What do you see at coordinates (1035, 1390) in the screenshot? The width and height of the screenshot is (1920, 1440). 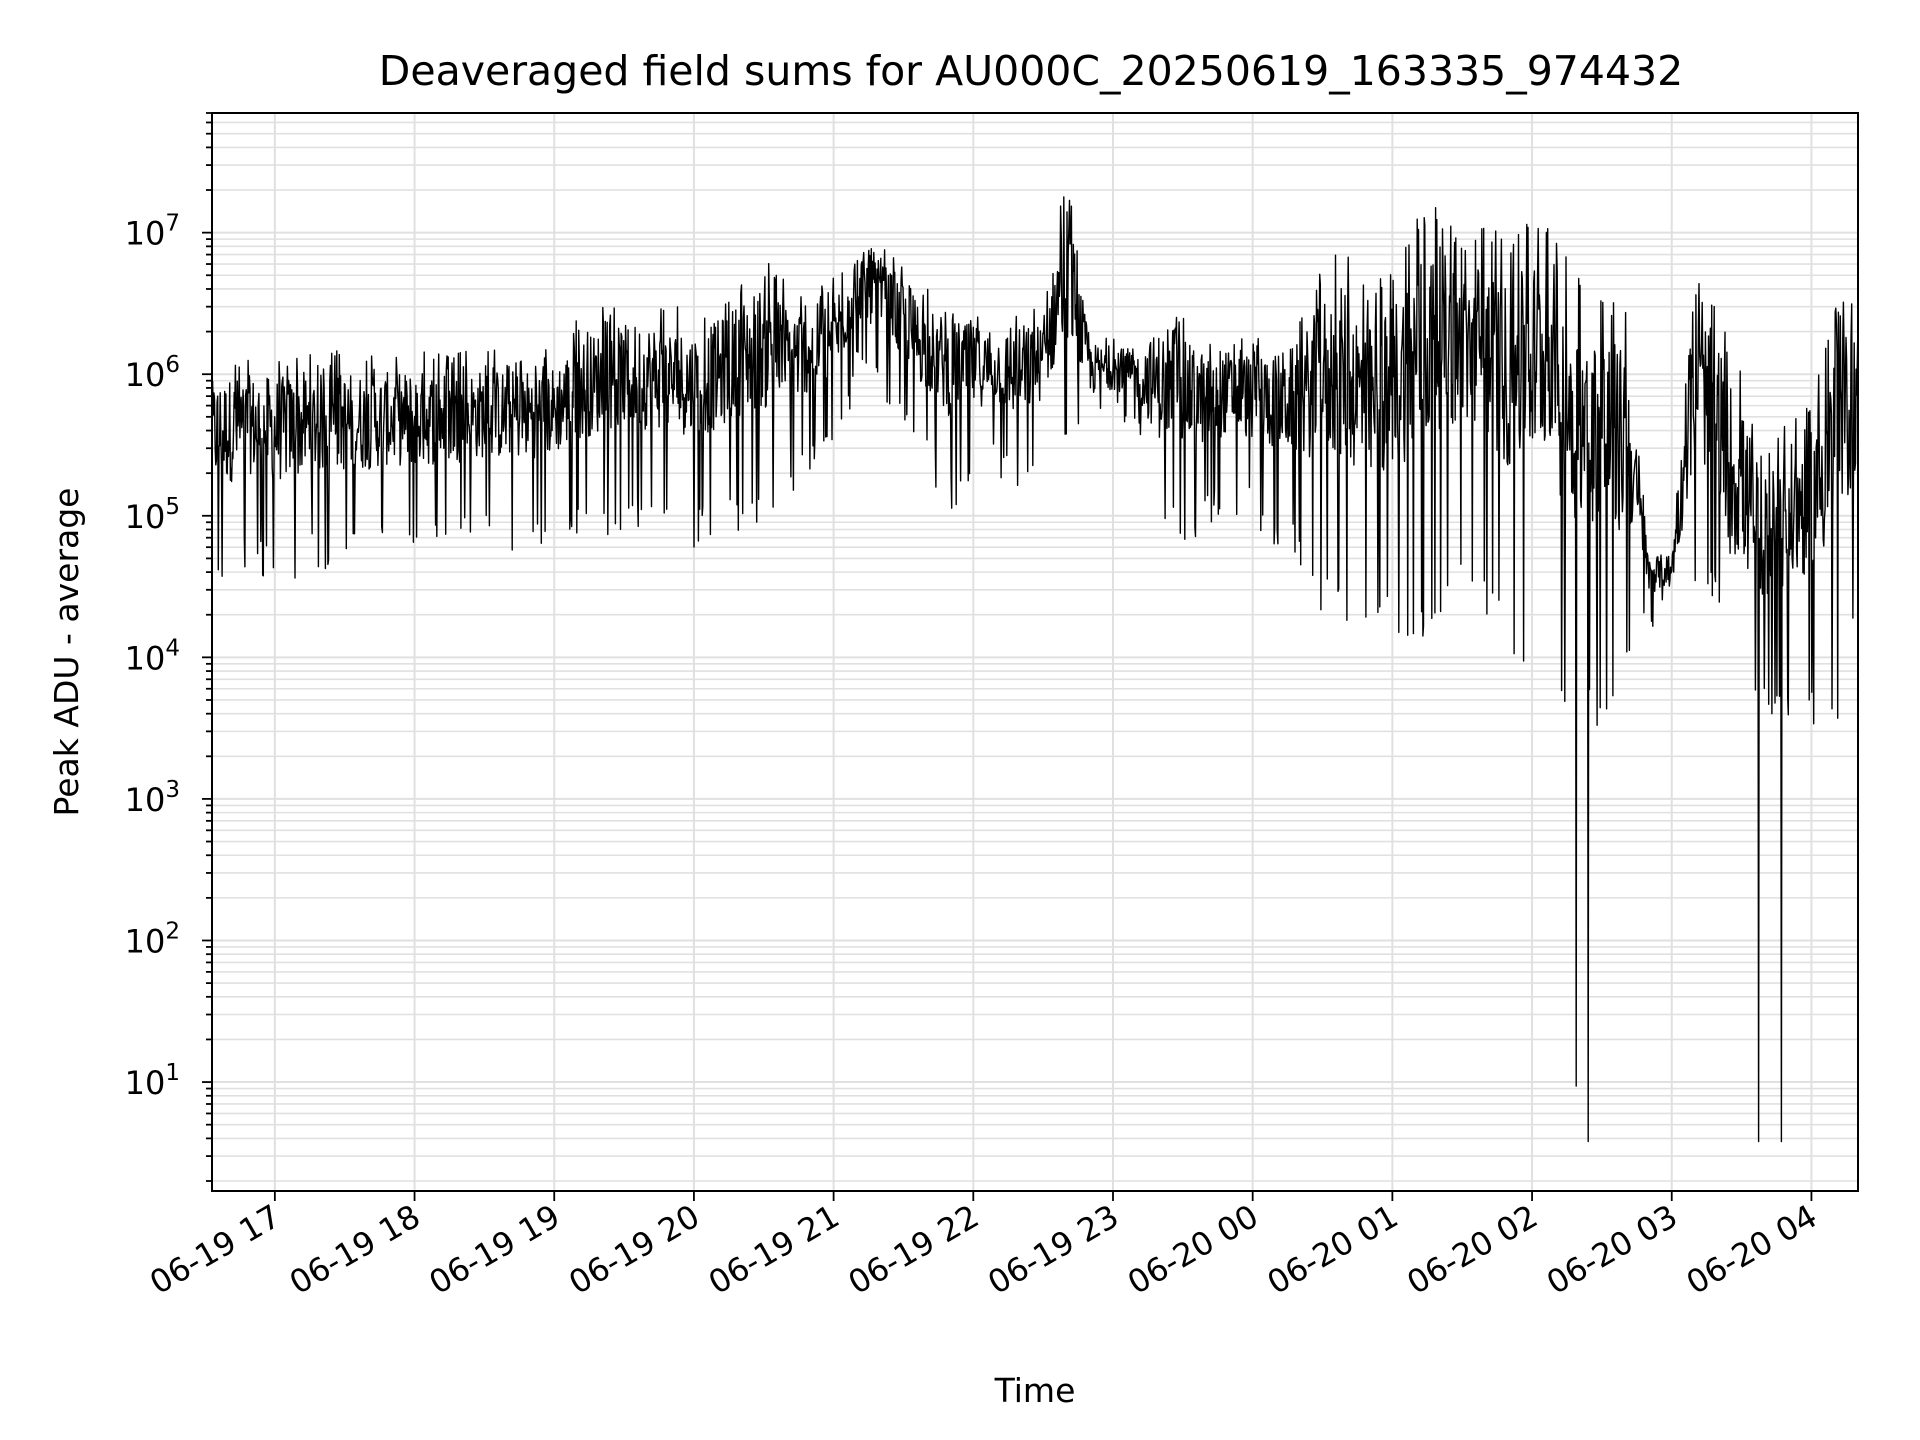 I see `x-axis-title: Time` at bounding box center [1035, 1390].